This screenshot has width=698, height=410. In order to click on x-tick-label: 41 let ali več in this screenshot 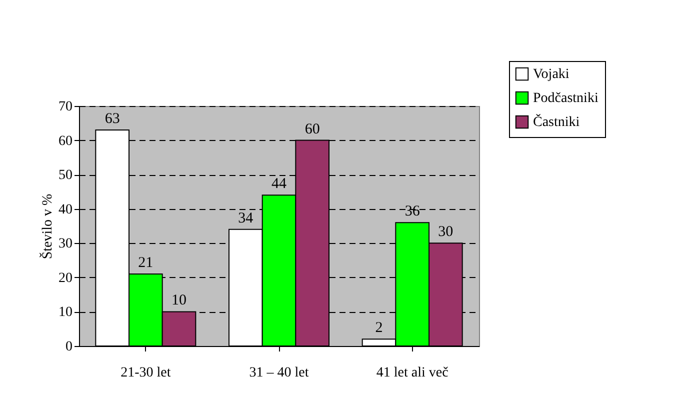, I will do `click(412, 373)`.